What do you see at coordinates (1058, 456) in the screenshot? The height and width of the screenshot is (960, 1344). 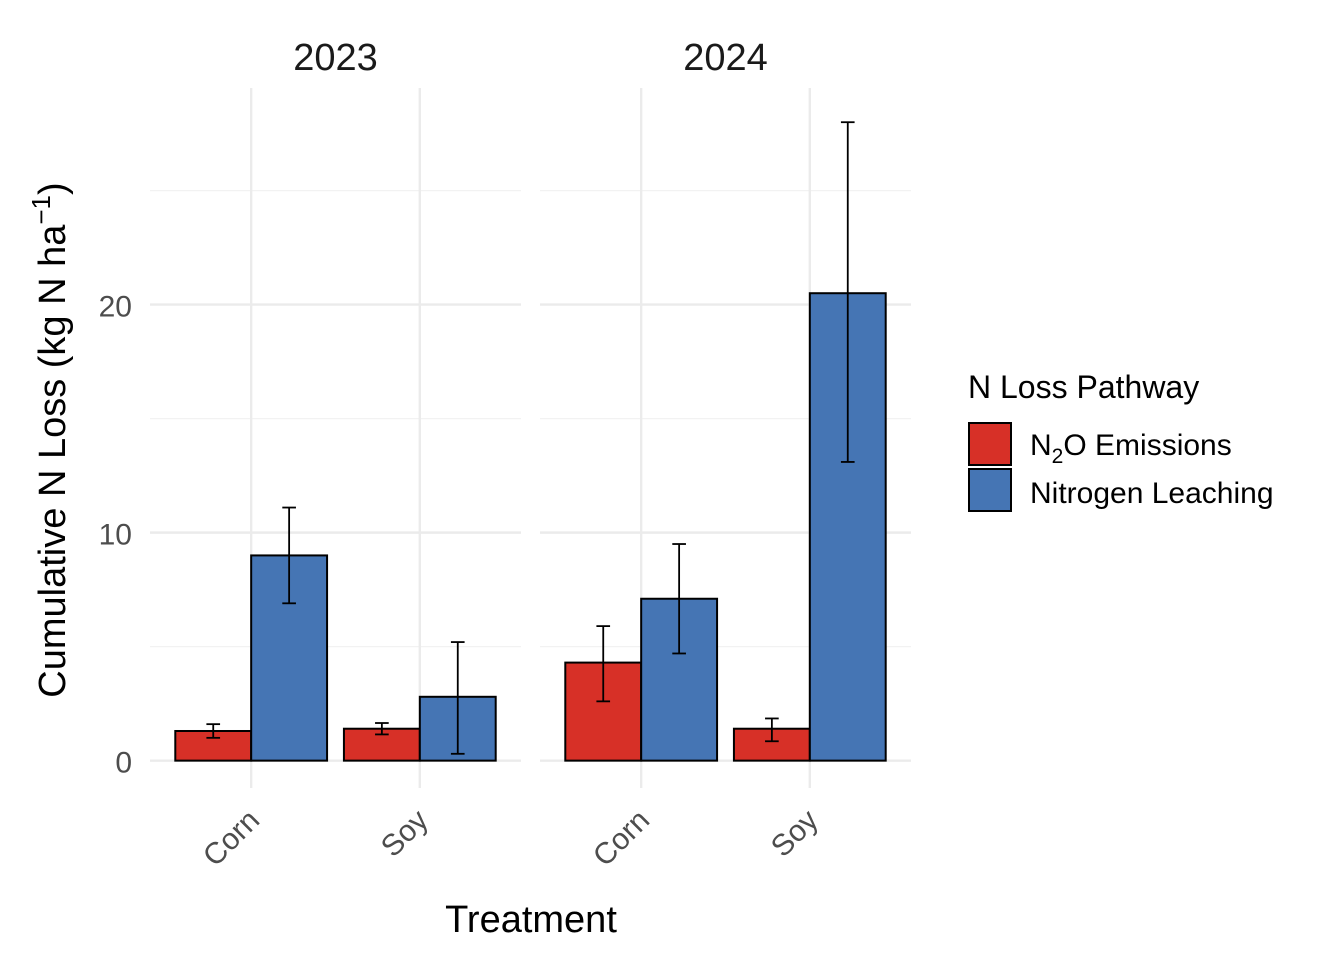 I see `legend-label-n2o-subscript: 2` at bounding box center [1058, 456].